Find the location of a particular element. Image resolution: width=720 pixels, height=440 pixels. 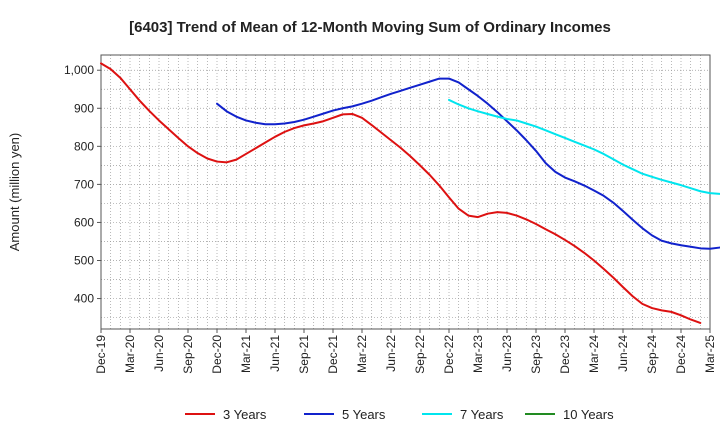

x-tick-label: Dec-23 is located at coordinates (565, 354).